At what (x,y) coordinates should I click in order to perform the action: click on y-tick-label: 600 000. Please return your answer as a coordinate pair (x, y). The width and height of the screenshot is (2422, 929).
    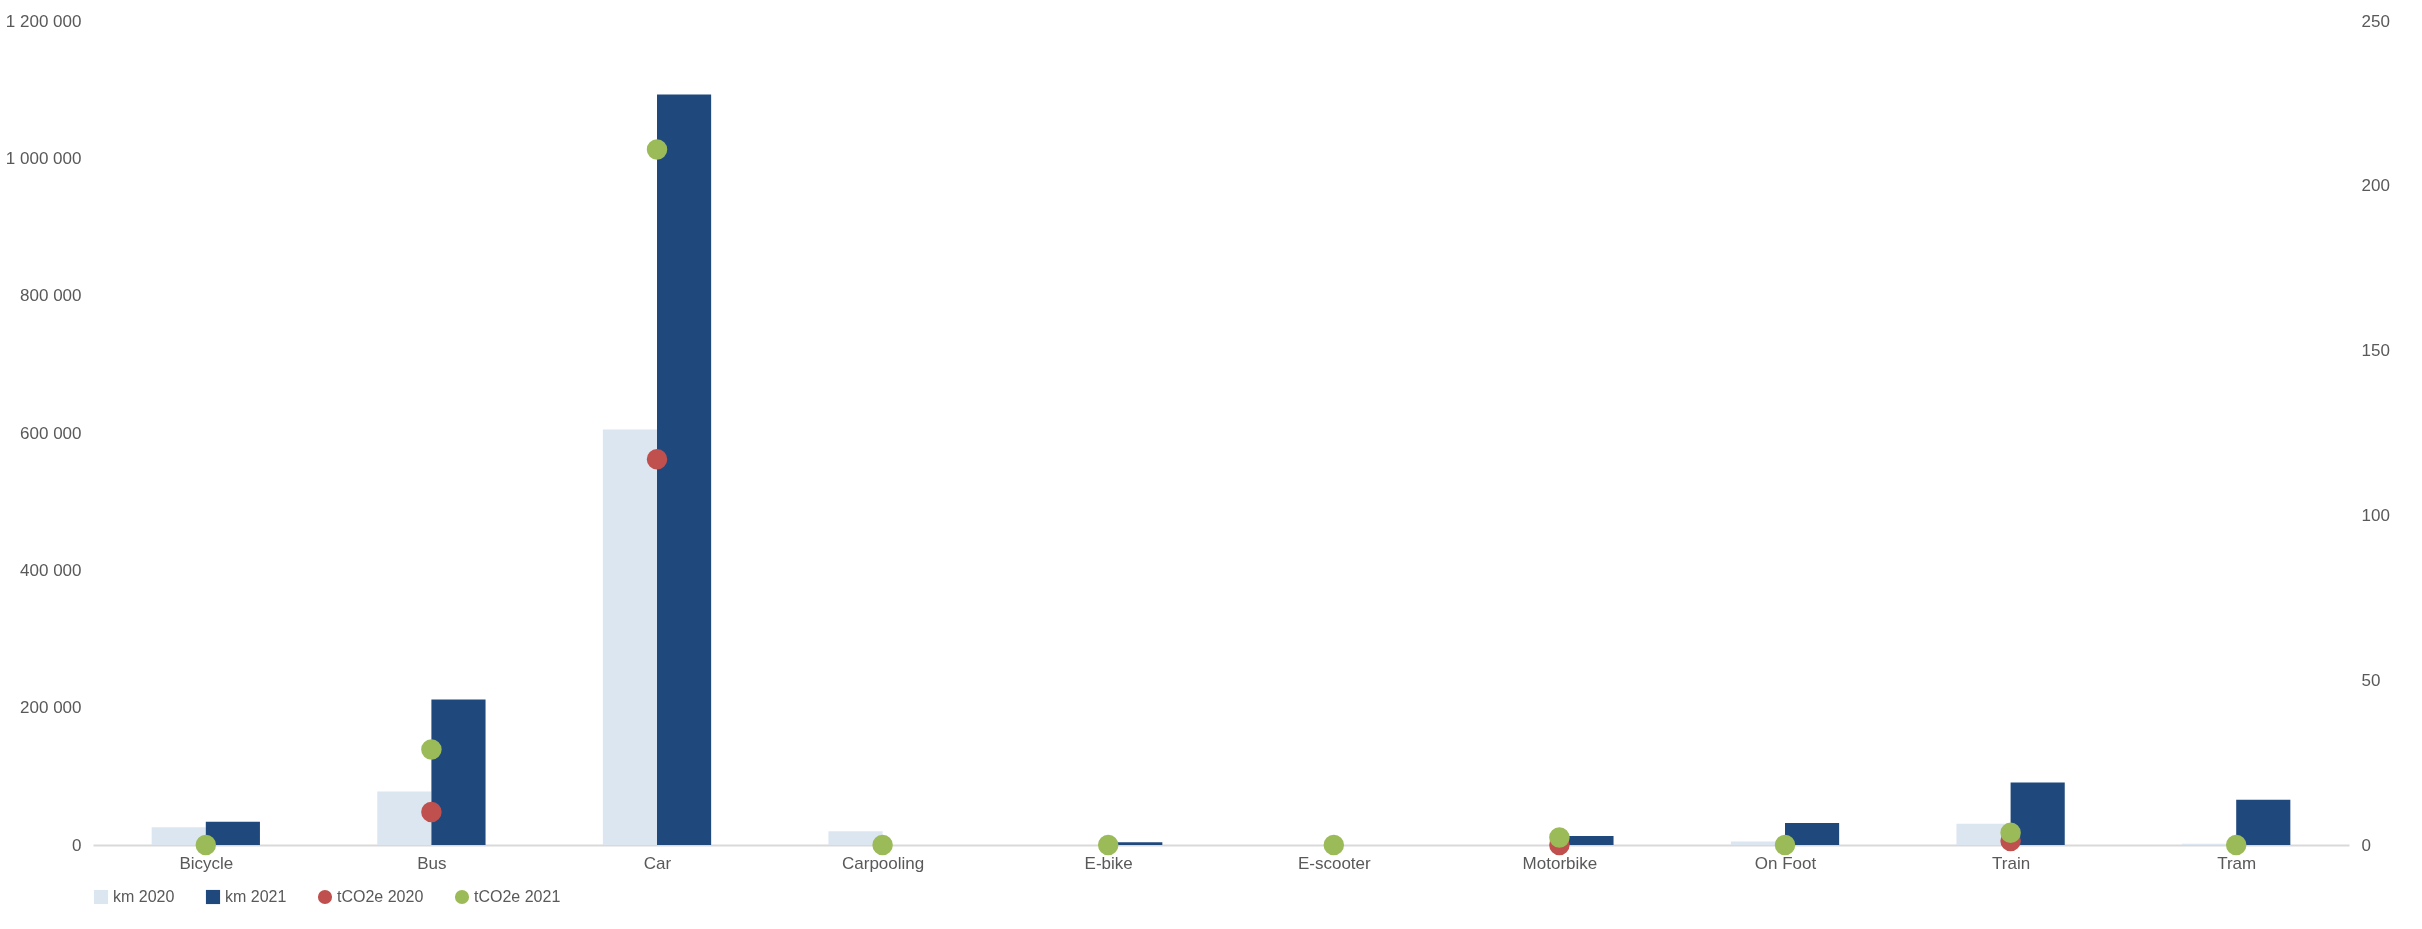
    Looking at the image, I should click on (51, 433).